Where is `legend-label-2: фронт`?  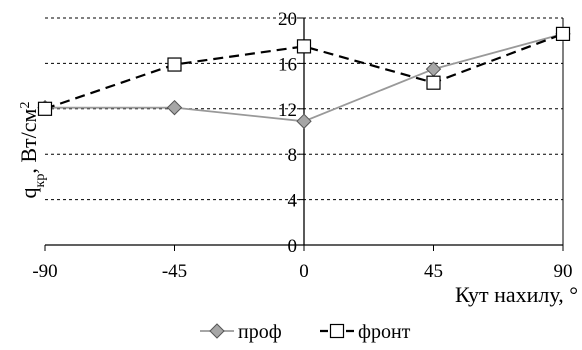 legend-label-2: фронт is located at coordinates (384, 332).